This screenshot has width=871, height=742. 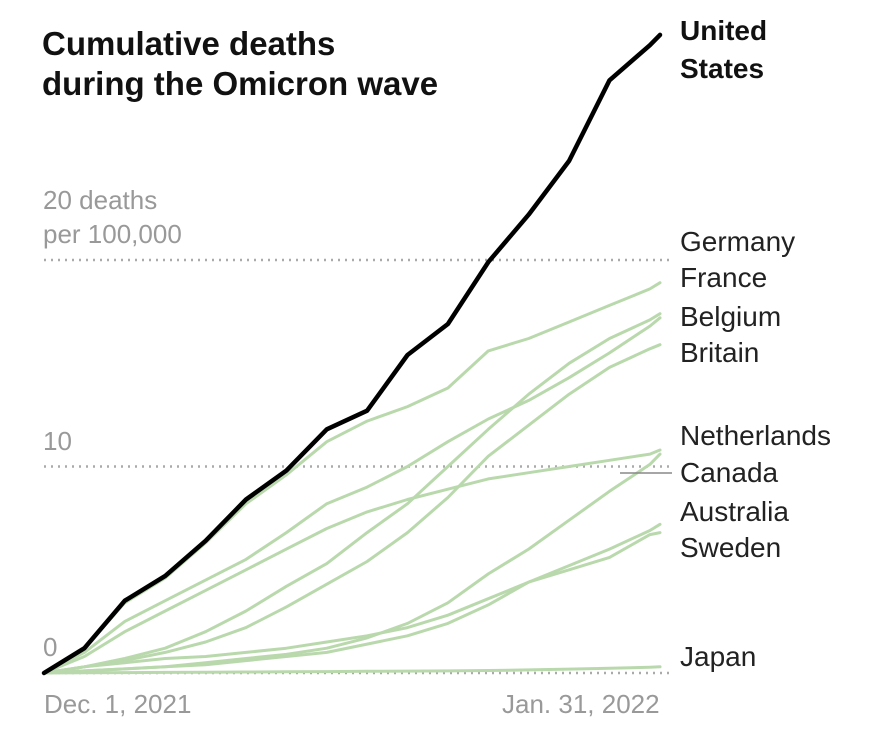 What do you see at coordinates (729, 472) in the screenshot?
I see `series-label: Canada` at bounding box center [729, 472].